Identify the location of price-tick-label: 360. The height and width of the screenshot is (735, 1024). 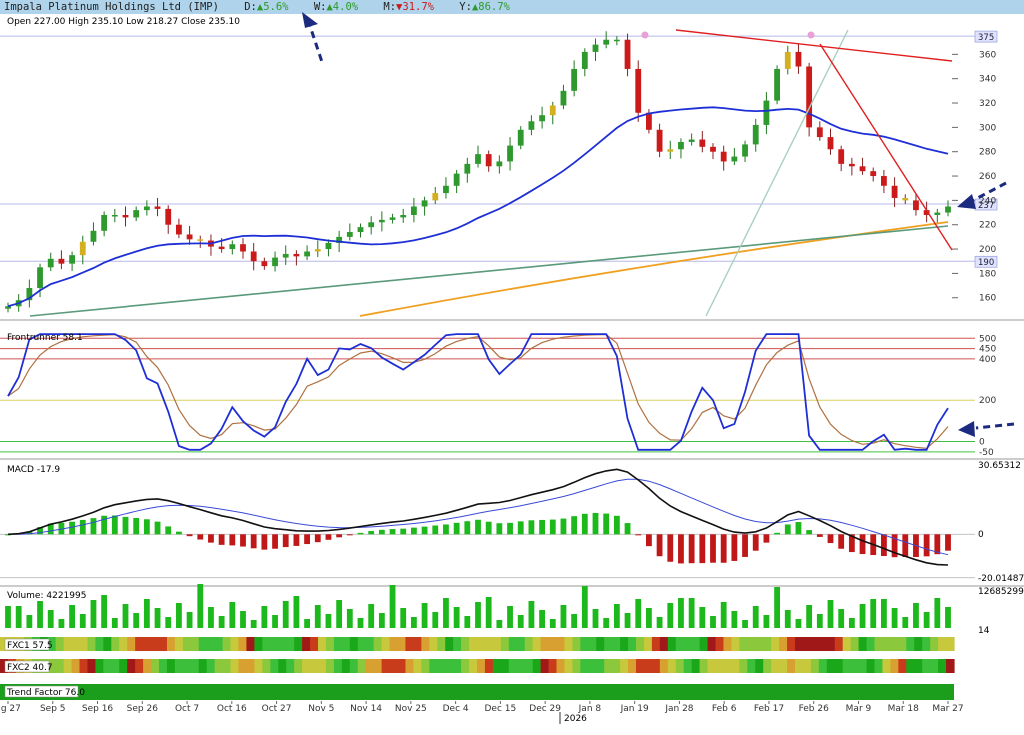
(987, 55).